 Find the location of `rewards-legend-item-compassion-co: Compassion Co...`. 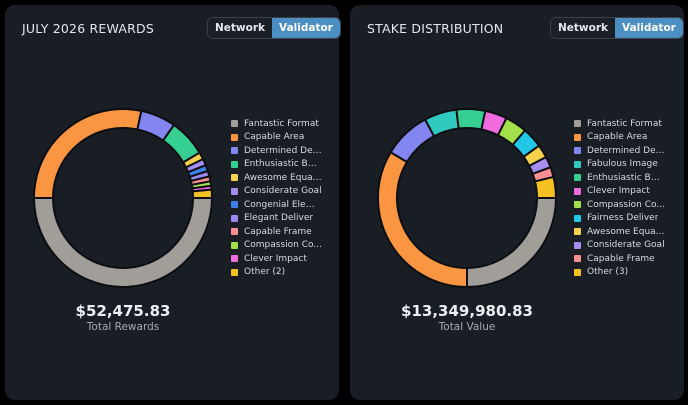

rewards-legend-item-compassion-co: Compassion Co... is located at coordinates (276, 246).